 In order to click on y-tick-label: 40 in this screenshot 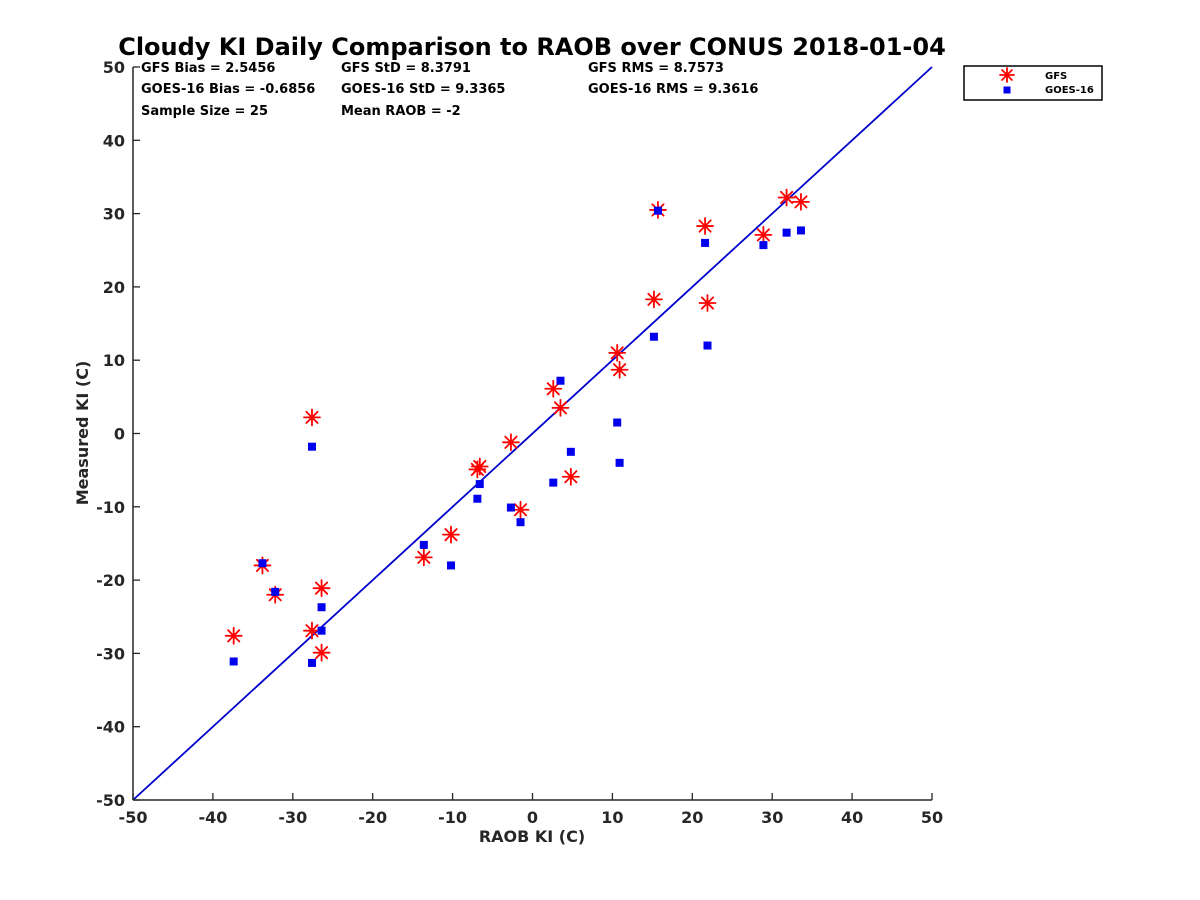, I will do `click(114, 140)`.